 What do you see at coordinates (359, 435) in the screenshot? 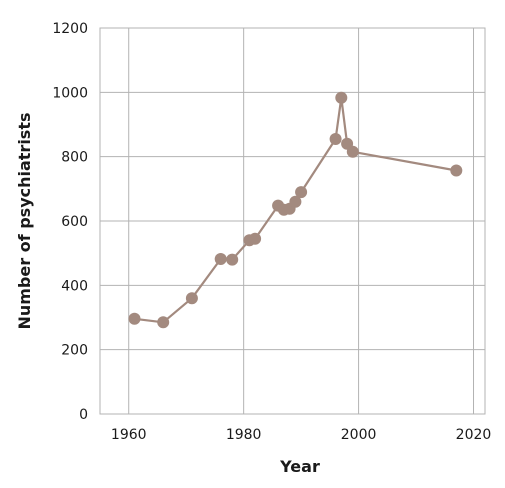
I see `x-tick-label: 2000` at bounding box center [359, 435].